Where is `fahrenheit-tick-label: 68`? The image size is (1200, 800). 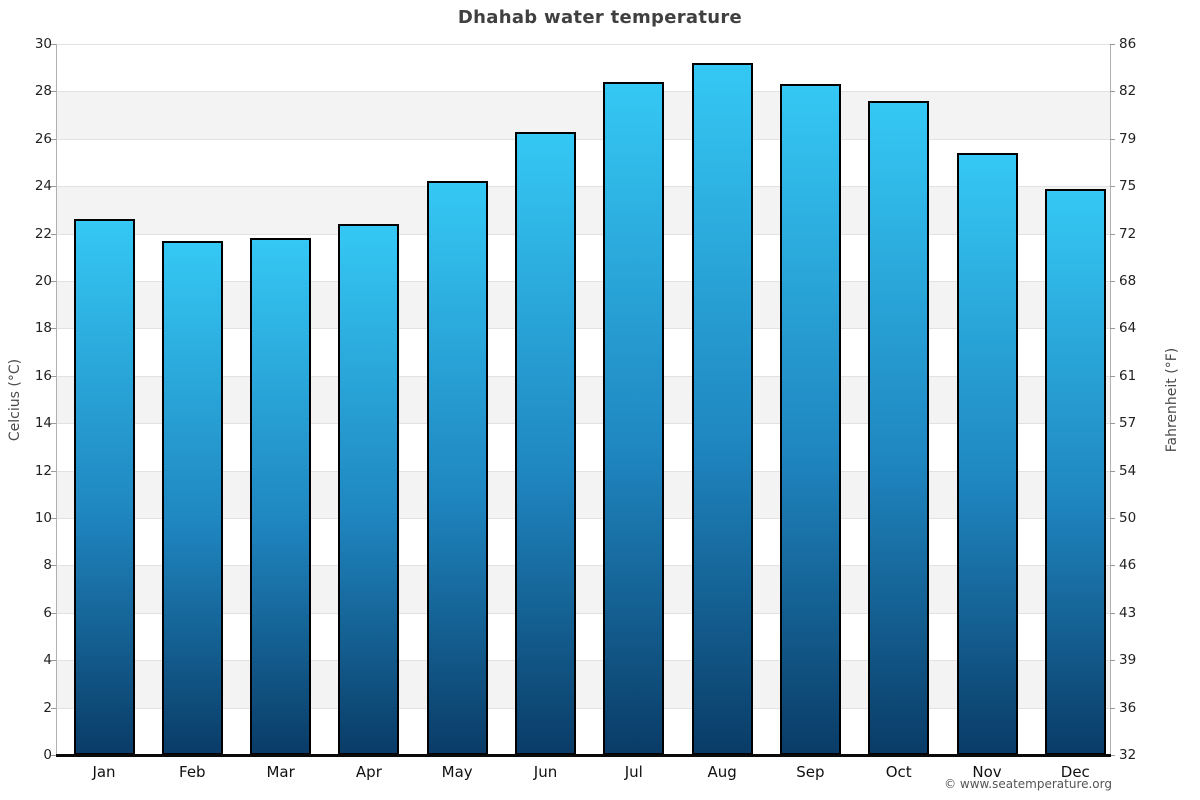 fahrenheit-tick-label: 68 is located at coordinates (1128, 281).